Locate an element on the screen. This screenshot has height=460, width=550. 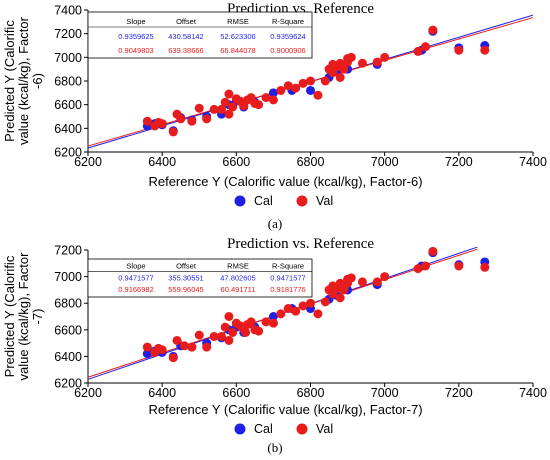
y-tick-label: 7400 is located at coordinates (68, 11).